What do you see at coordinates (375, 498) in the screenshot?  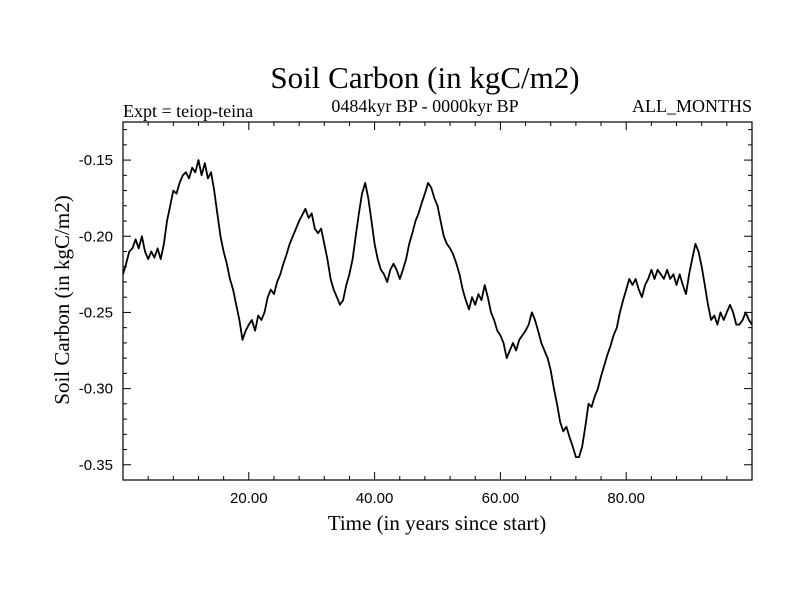 I see `x-tick-label: 40.00` at bounding box center [375, 498].